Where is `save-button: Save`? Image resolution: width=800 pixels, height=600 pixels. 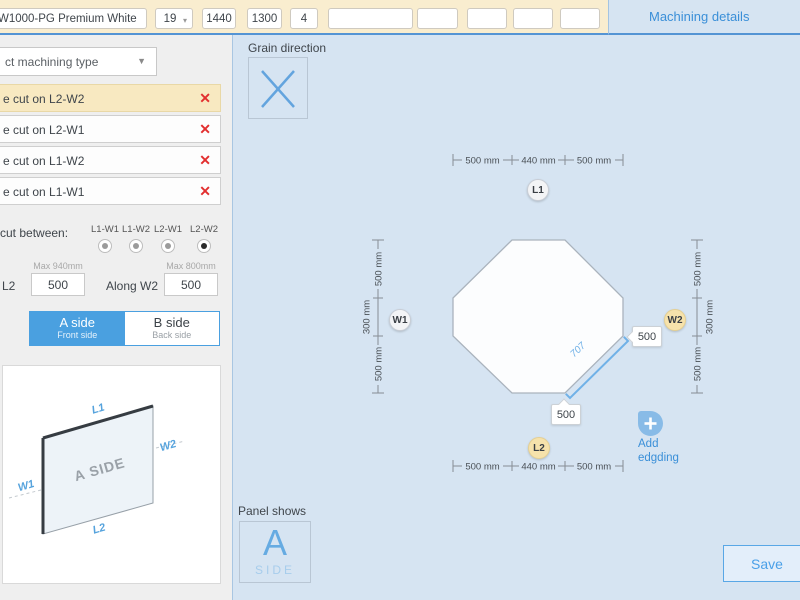 save-button: Save is located at coordinates (761, 563).